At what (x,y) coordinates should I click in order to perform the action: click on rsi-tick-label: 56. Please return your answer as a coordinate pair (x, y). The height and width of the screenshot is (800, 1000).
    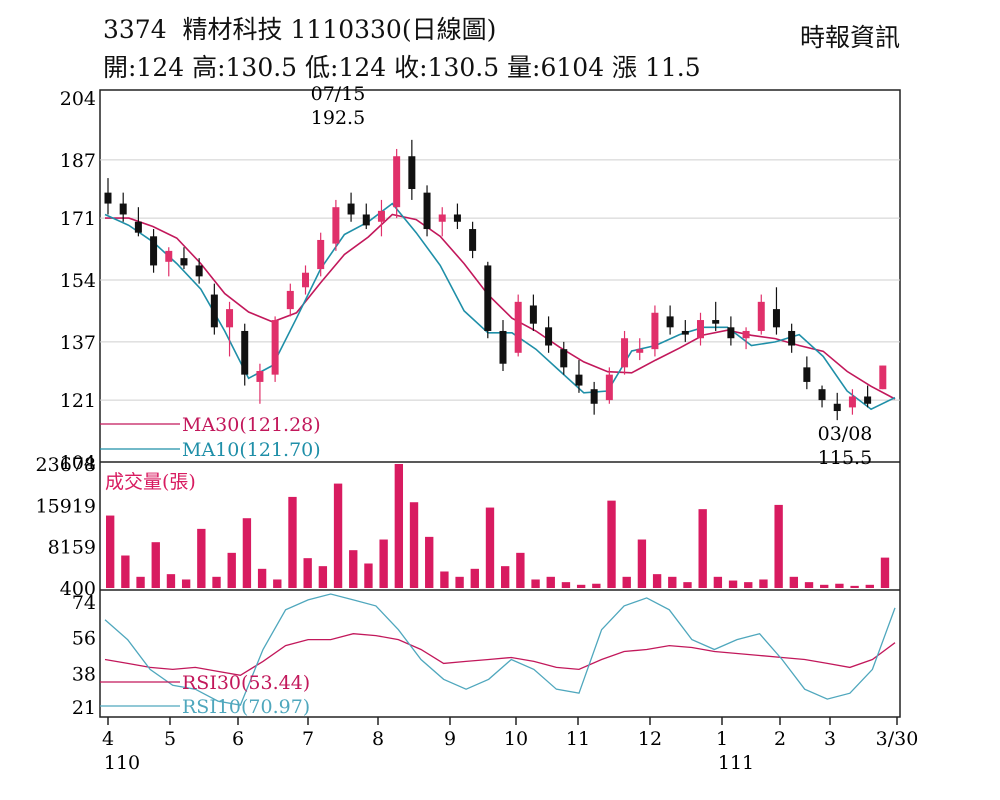
    Looking at the image, I should click on (84, 639).